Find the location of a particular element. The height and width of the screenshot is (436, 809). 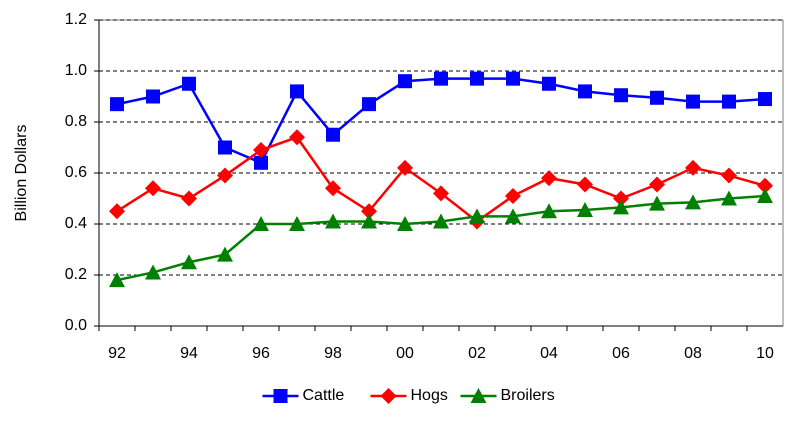

x-tick-label: 08 is located at coordinates (693, 353).